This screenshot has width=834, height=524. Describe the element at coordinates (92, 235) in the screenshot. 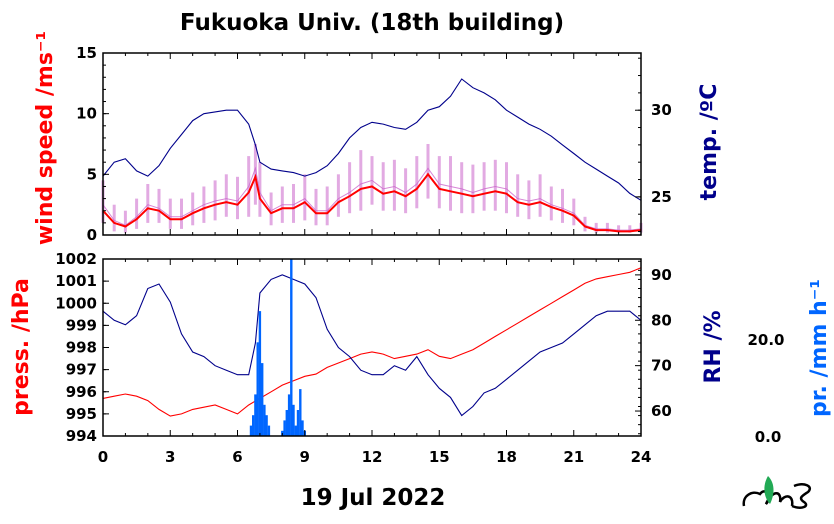

I see `y-left-tick-label: 0` at that location.